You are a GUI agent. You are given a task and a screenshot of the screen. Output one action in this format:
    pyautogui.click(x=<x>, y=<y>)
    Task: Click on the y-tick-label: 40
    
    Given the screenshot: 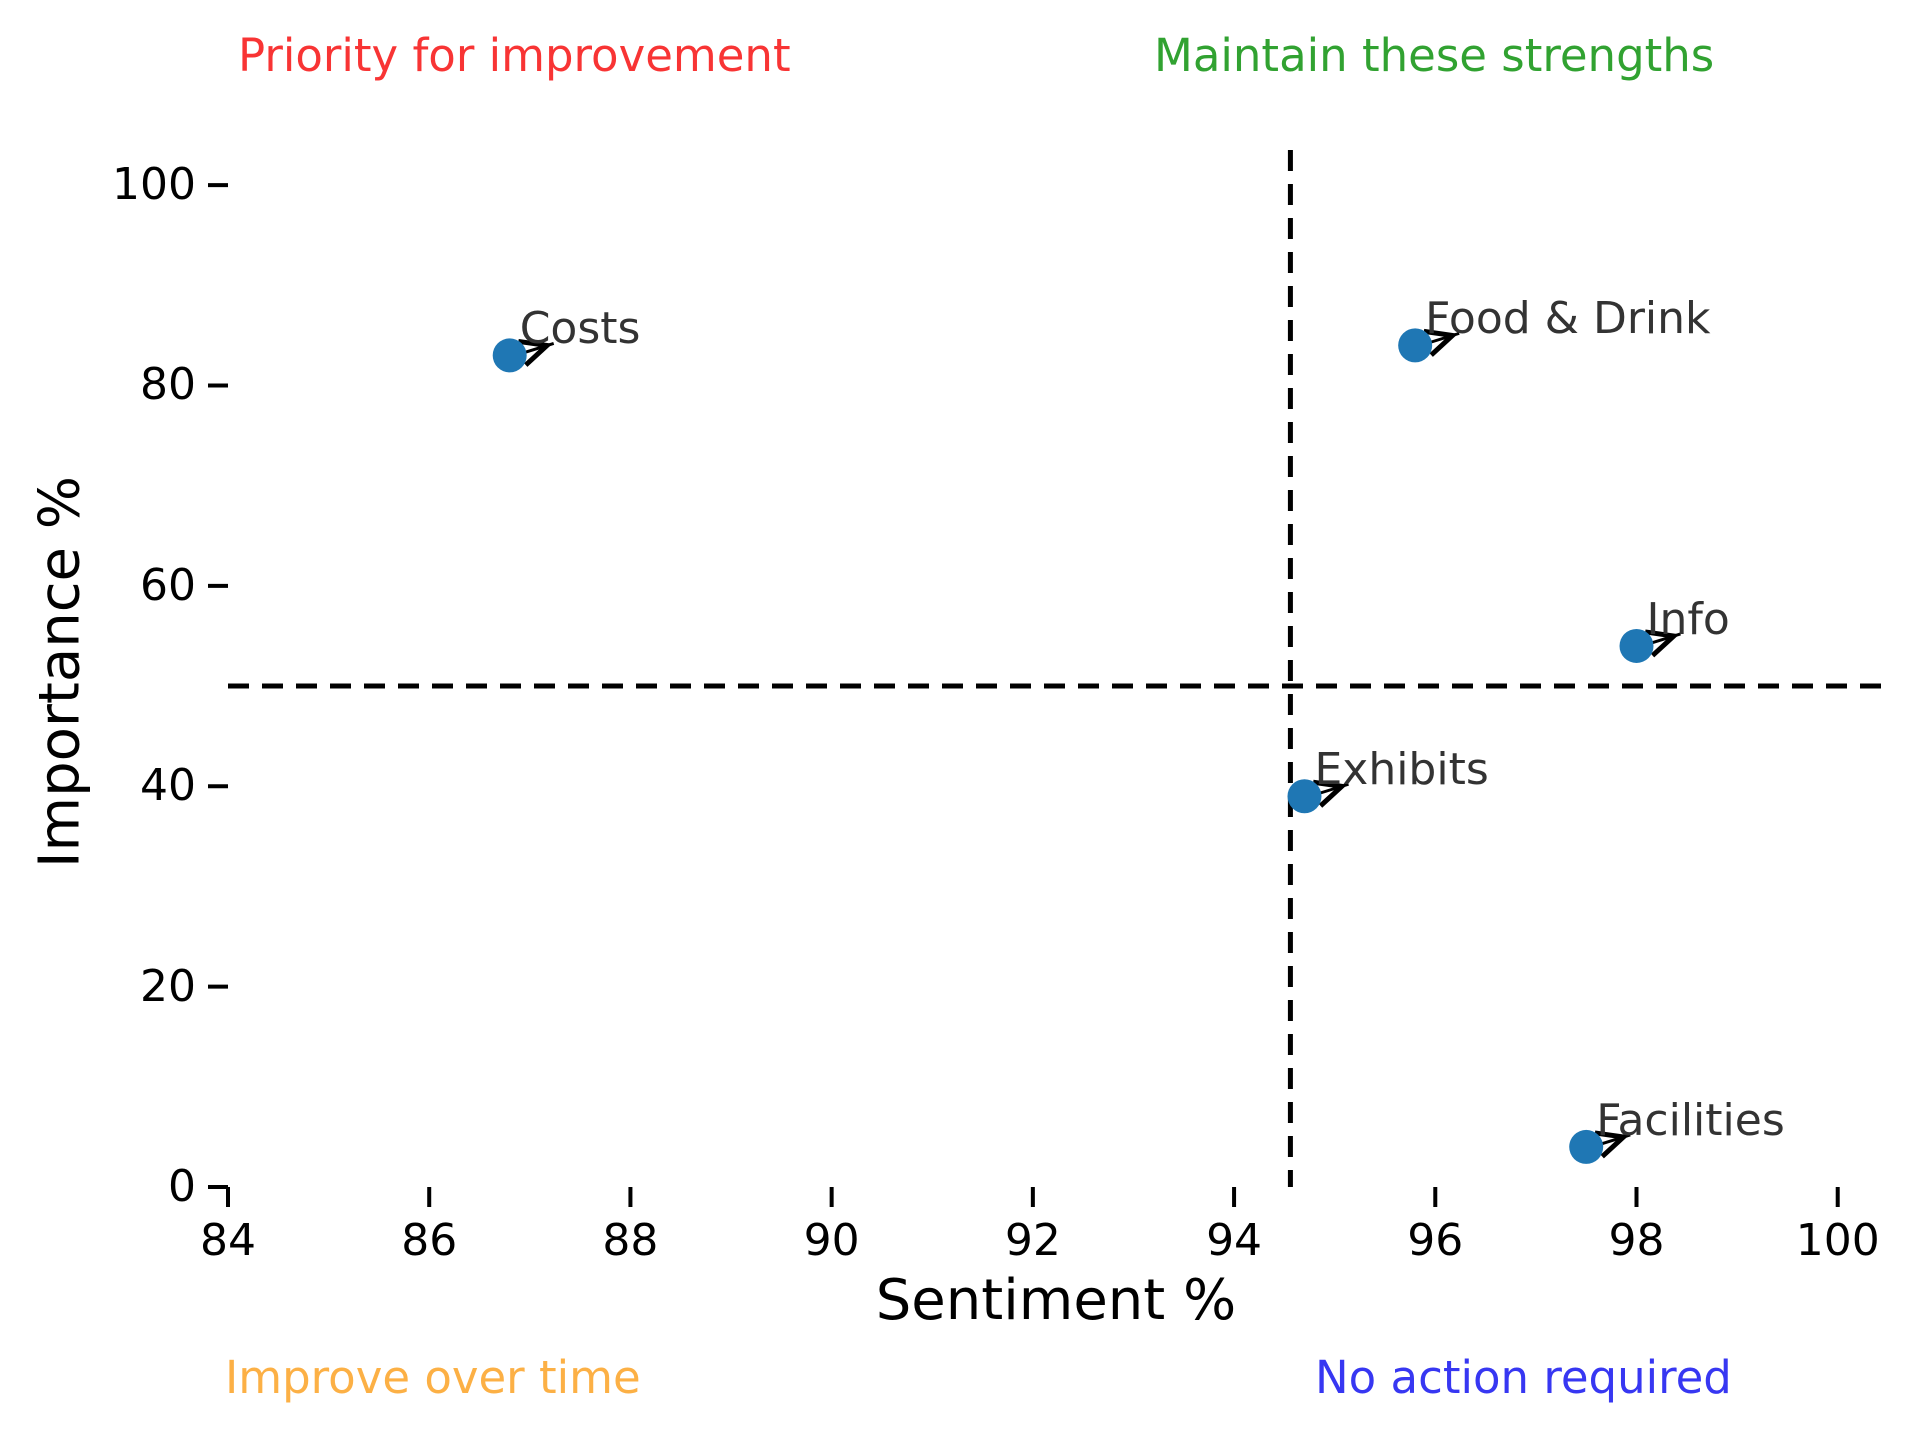 What is the action you would take?
    pyautogui.click(x=168, y=786)
    